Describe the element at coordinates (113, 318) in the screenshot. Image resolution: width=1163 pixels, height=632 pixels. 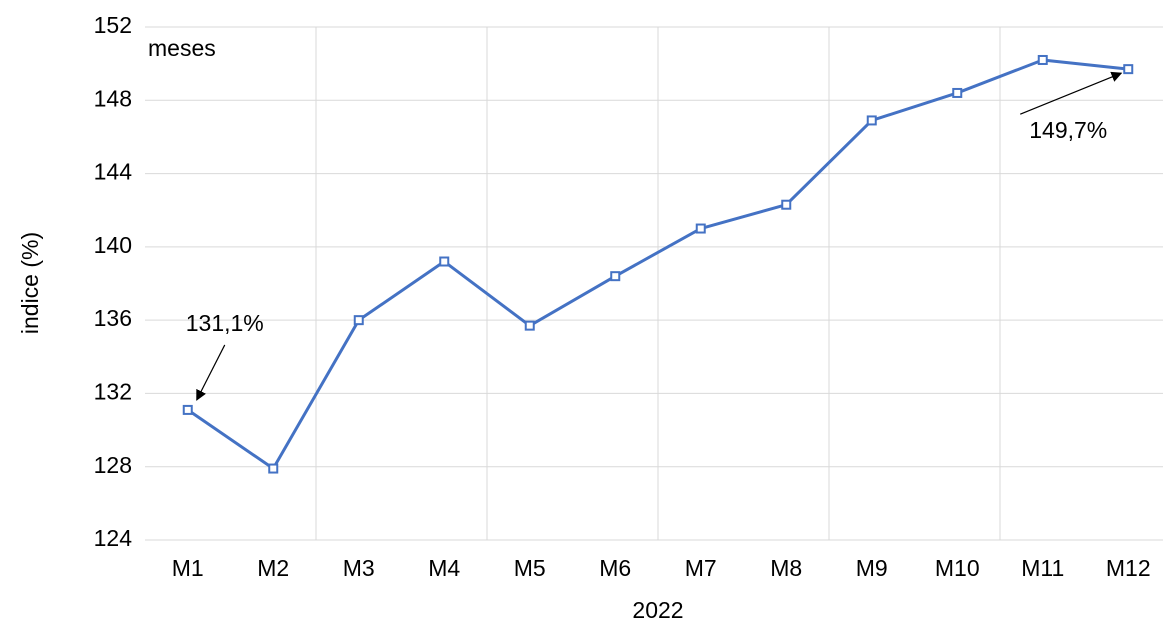
I see `y-tick-label: 136` at that location.